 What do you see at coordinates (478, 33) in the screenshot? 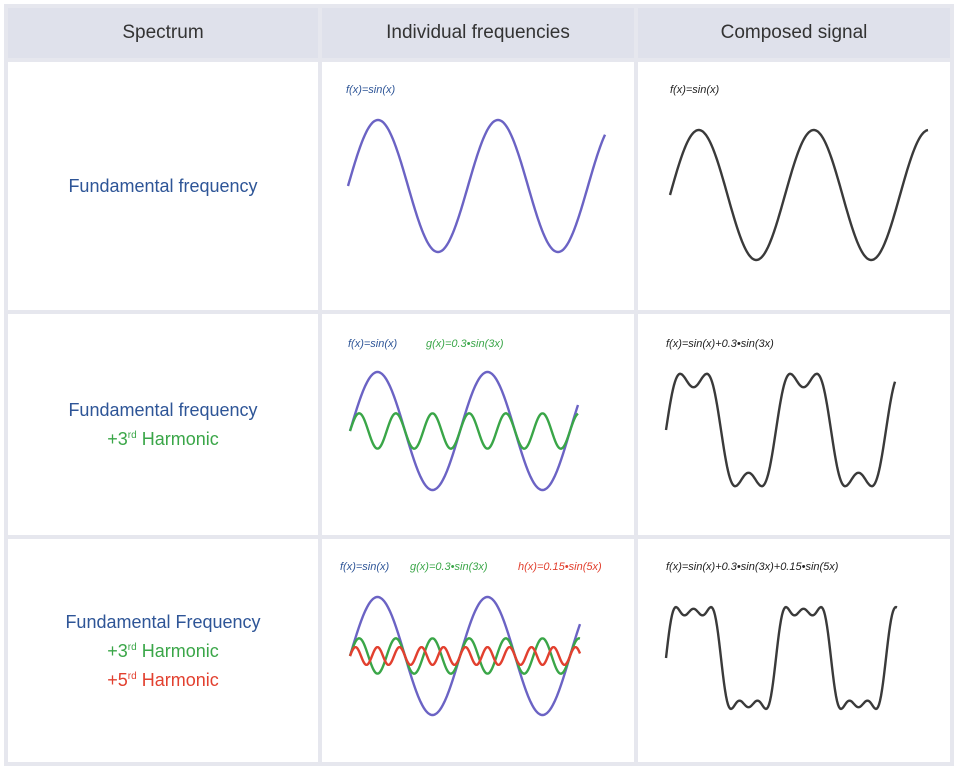
I see `header-individual-frequencies: Individual frequencies` at bounding box center [478, 33].